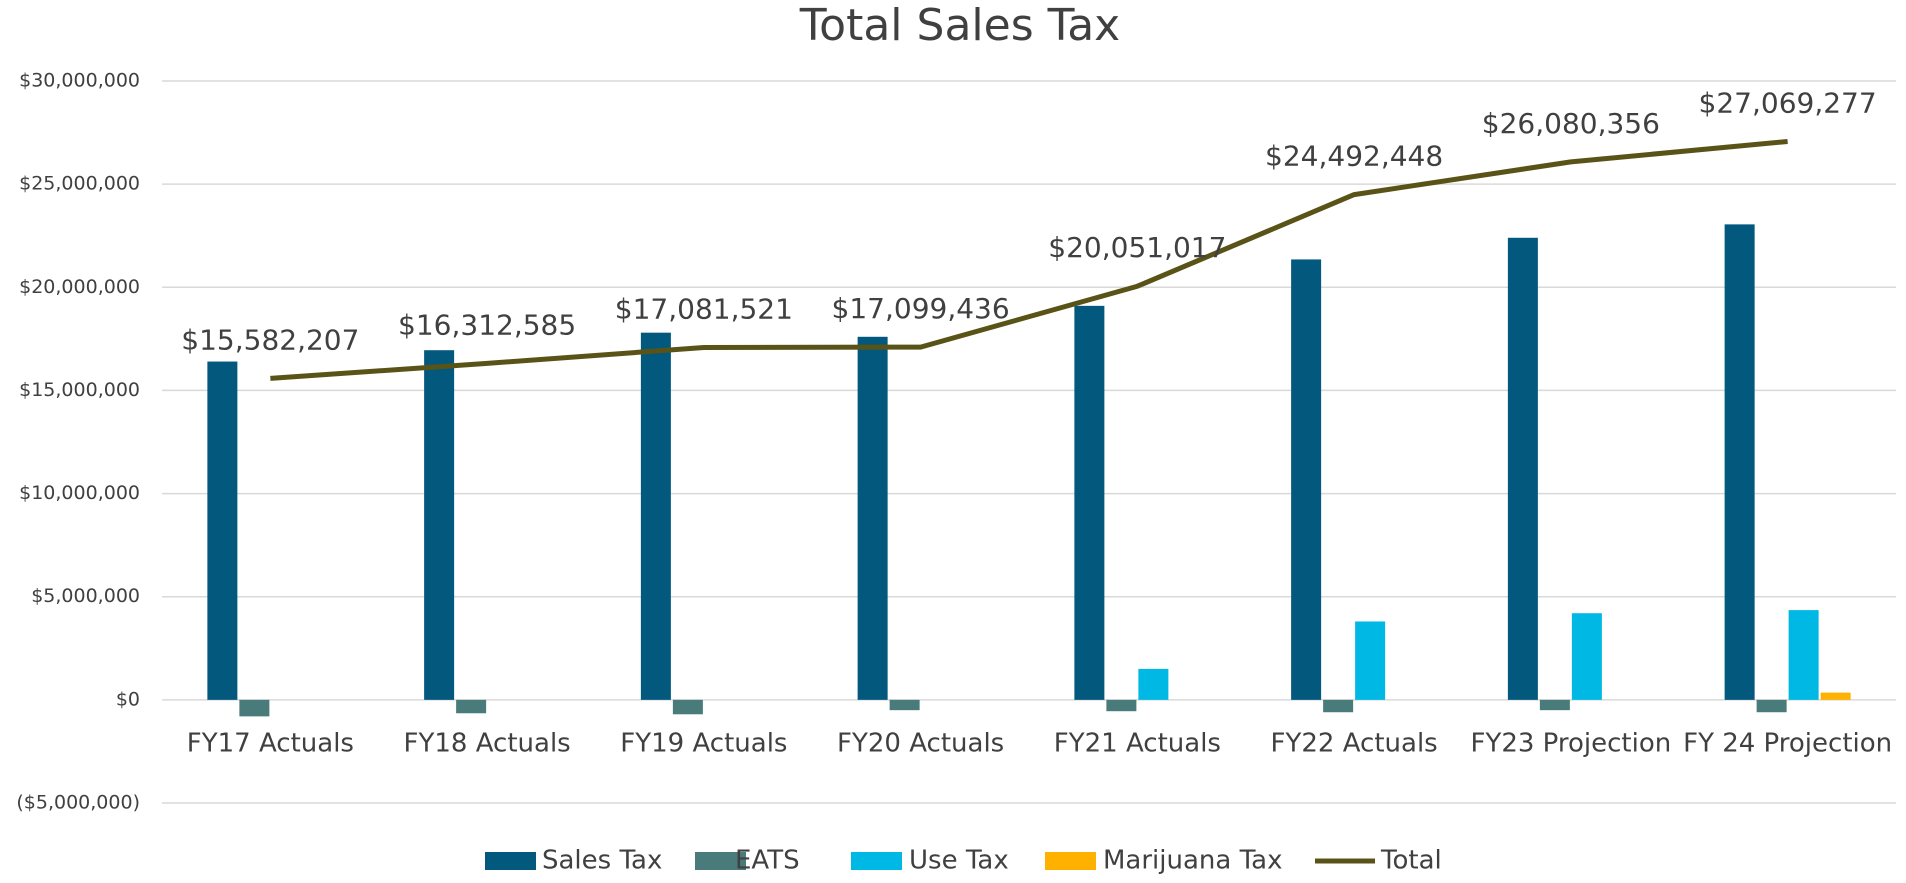 The image size is (1906, 883). I want to click on data-label: $17,081,521, so click(704, 308).